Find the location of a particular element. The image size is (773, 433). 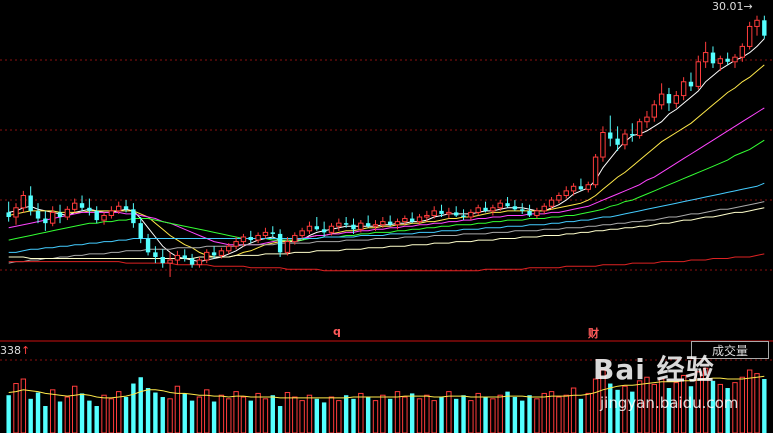

volume-indicator-button: 成交量 is located at coordinates (730, 350).